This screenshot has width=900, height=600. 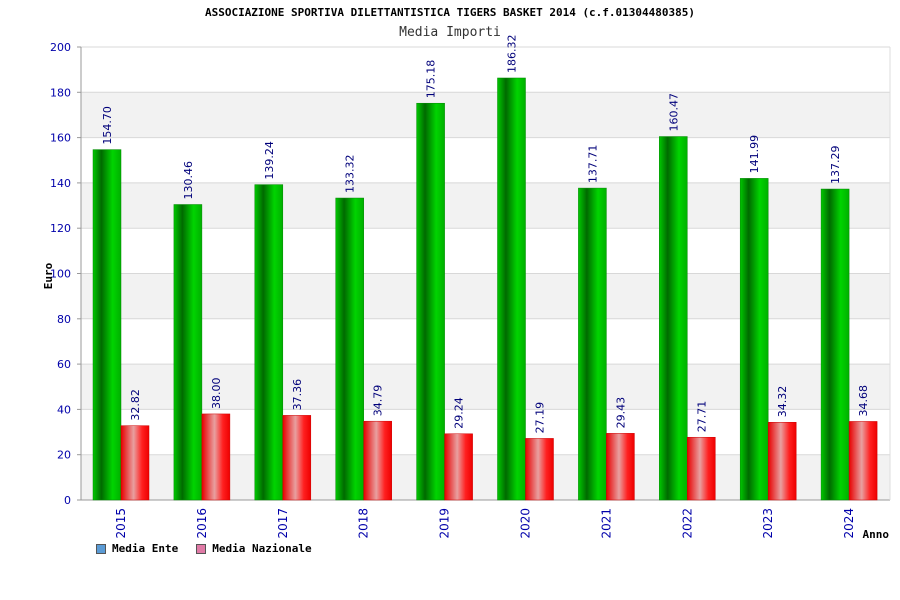 What do you see at coordinates (835, 165) in the screenshot?
I see `data-label: 137.29` at bounding box center [835, 165].